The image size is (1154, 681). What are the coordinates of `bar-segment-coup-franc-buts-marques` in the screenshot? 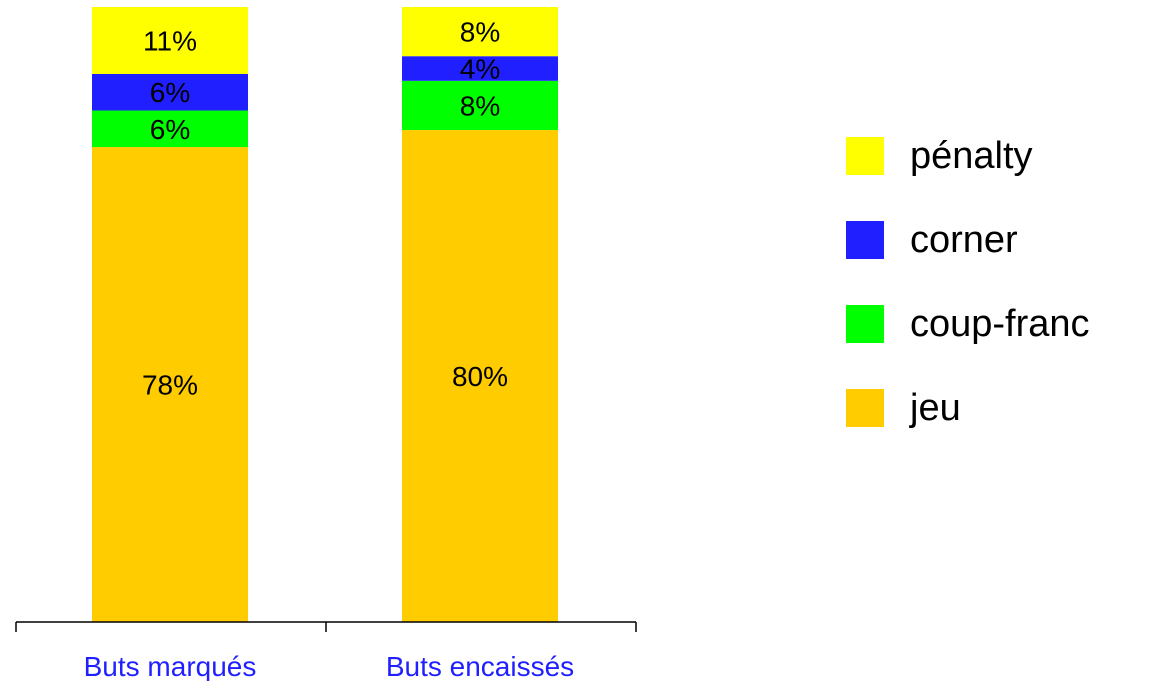 It's located at (170, 129).